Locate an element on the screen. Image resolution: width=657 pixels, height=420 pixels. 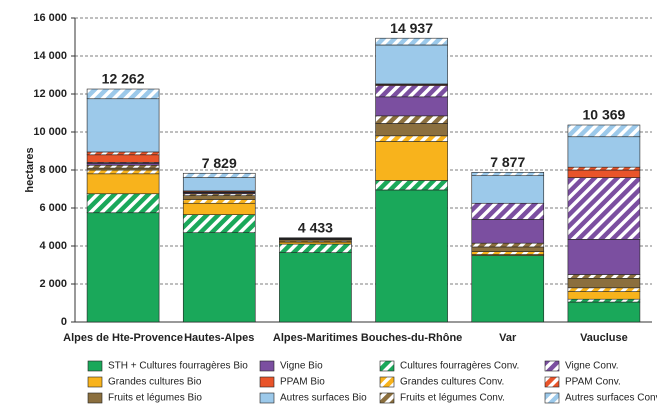
y-tick-label: 14 000 is located at coordinates (50, 56).